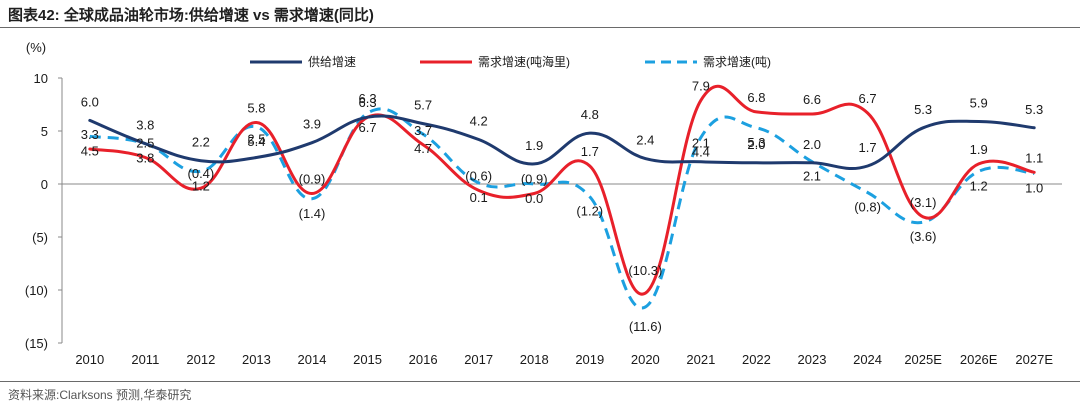 This screenshot has height=410, width=1080. I want to click on supply-value-label: 1.7, so click(868, 147).